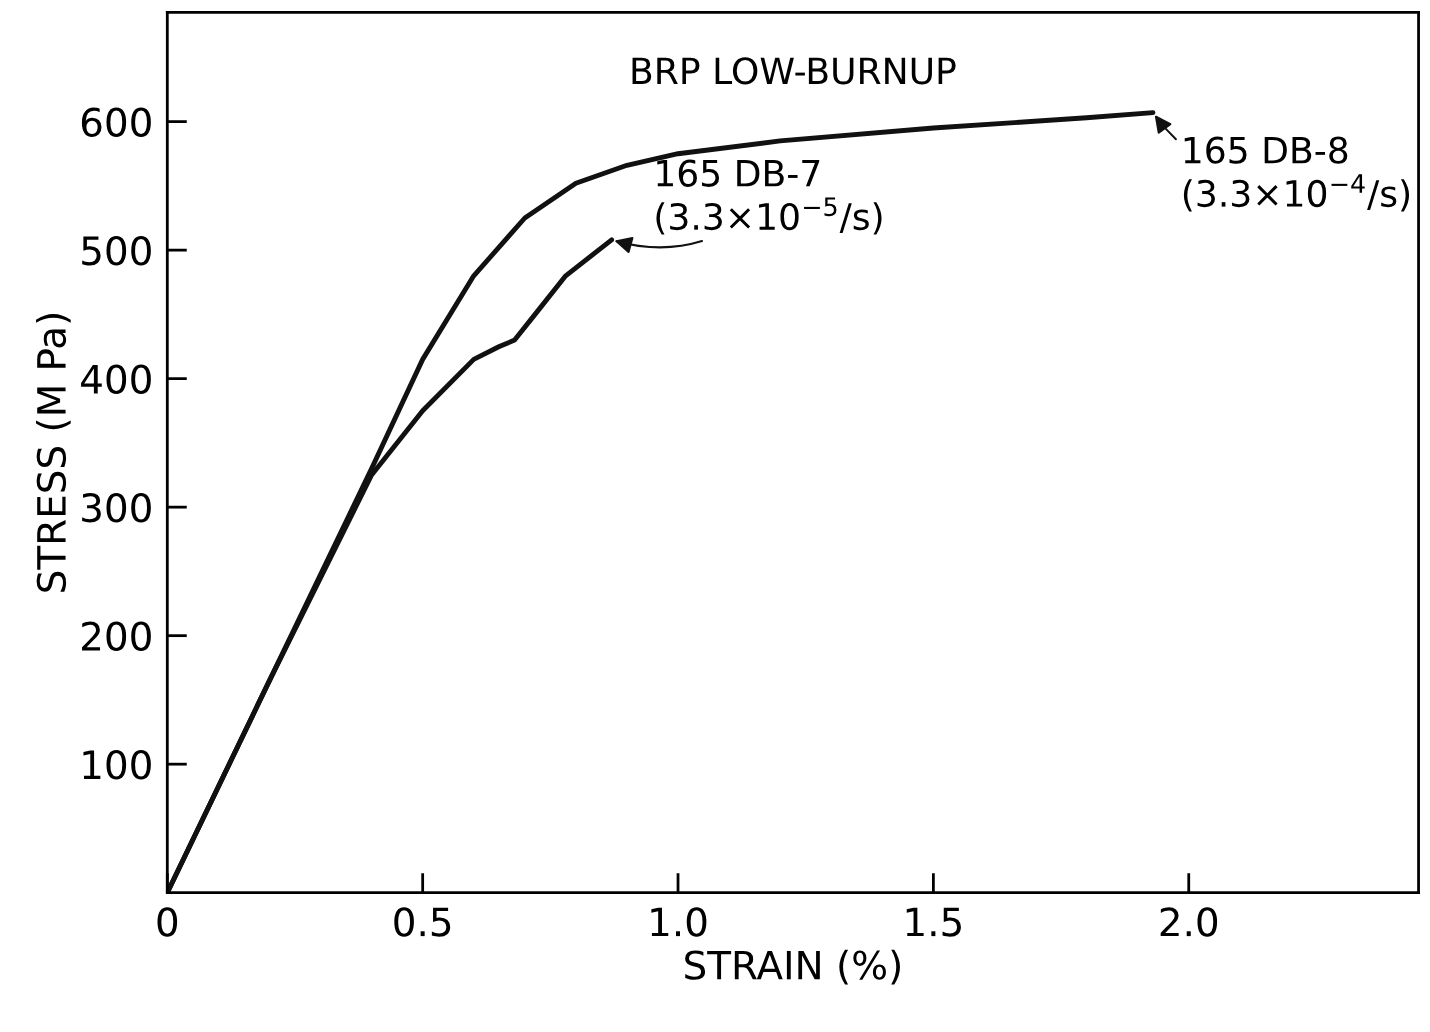 Image resolution: width=1430 pixels, height=1032 pixels. I want to click on y-tick-label: 400, so click(116, 379).